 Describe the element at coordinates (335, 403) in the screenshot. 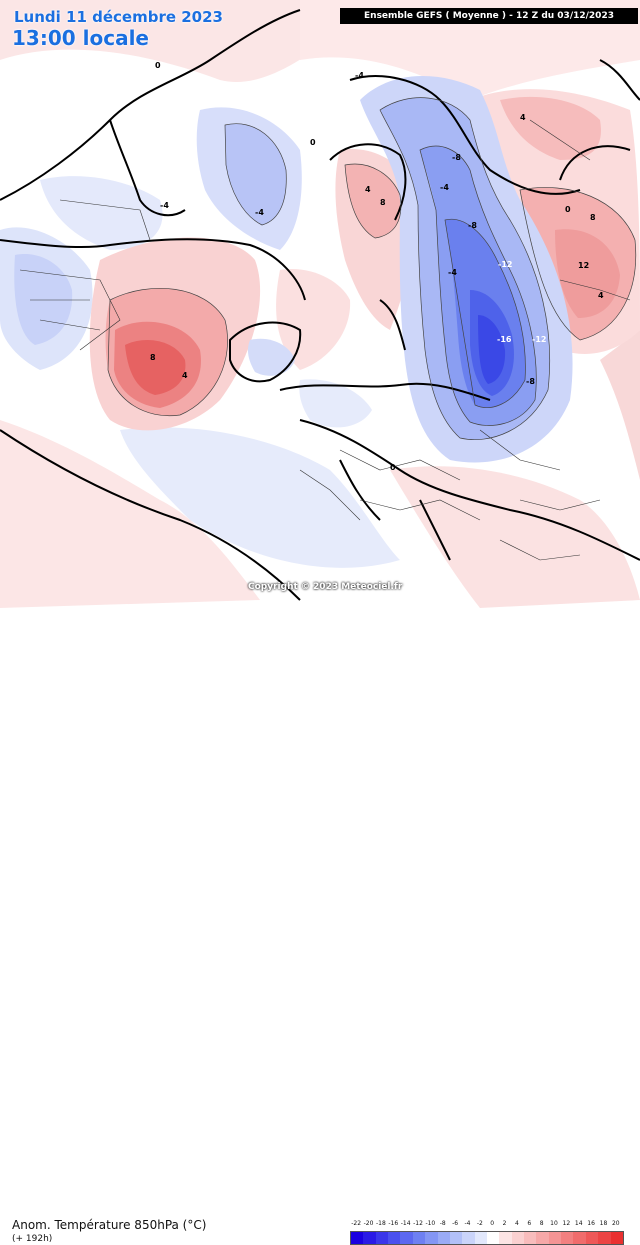

I see `cold-patch-north-sea` at that location.